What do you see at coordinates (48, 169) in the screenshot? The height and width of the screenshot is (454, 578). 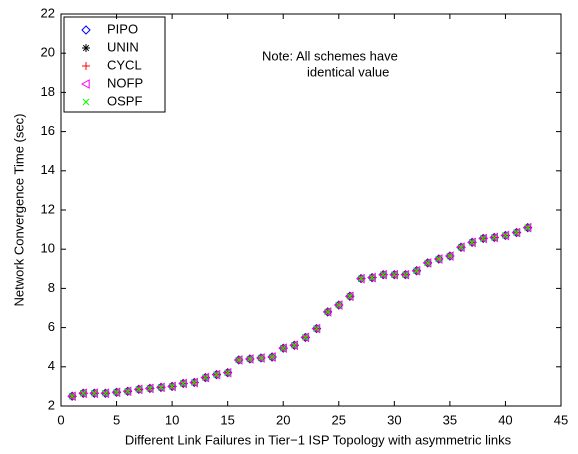 I see `y-tick-label: 14` at bounding box center [48, 169].